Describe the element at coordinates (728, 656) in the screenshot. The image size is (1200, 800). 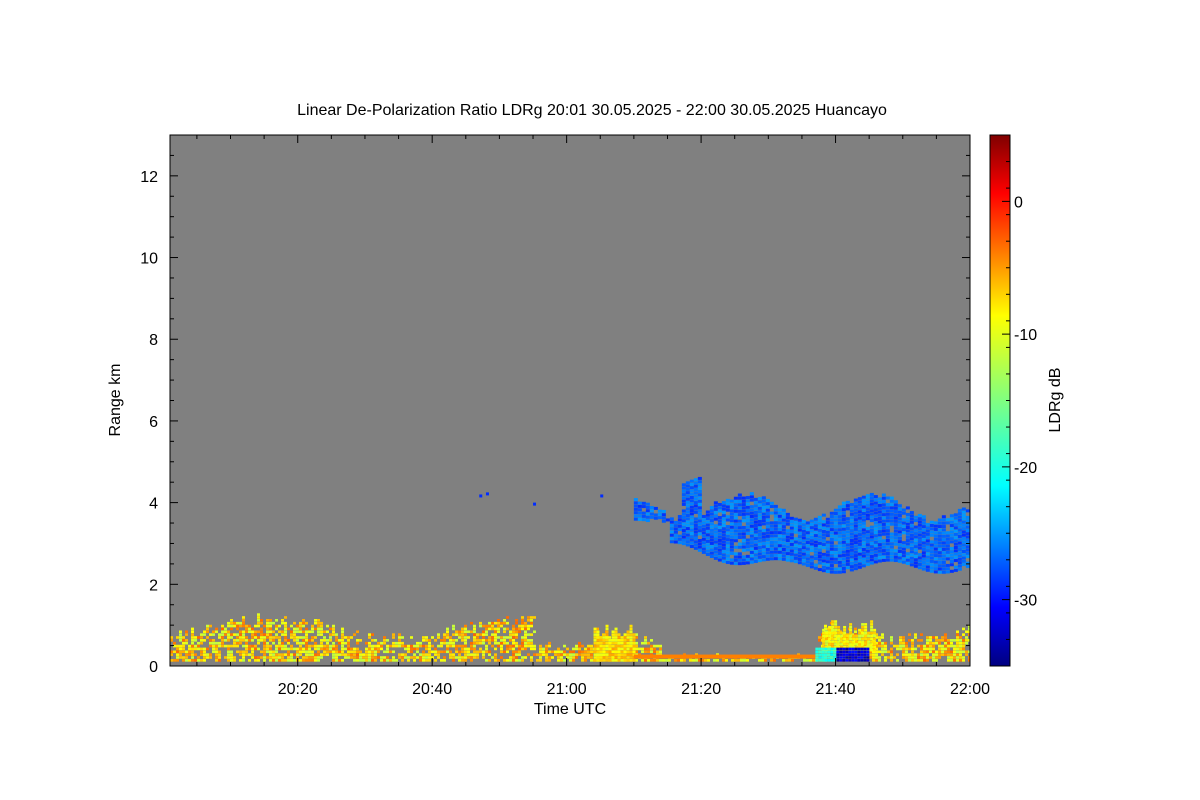
I see `surface-line` at that location.